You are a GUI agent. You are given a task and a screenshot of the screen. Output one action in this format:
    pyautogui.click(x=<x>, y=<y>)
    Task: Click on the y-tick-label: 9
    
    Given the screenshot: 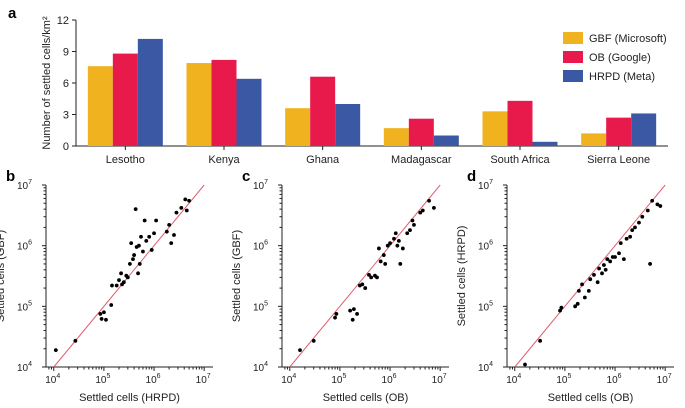 What is the action you would take?
    pyautogui.click(x=66, y=53)
    